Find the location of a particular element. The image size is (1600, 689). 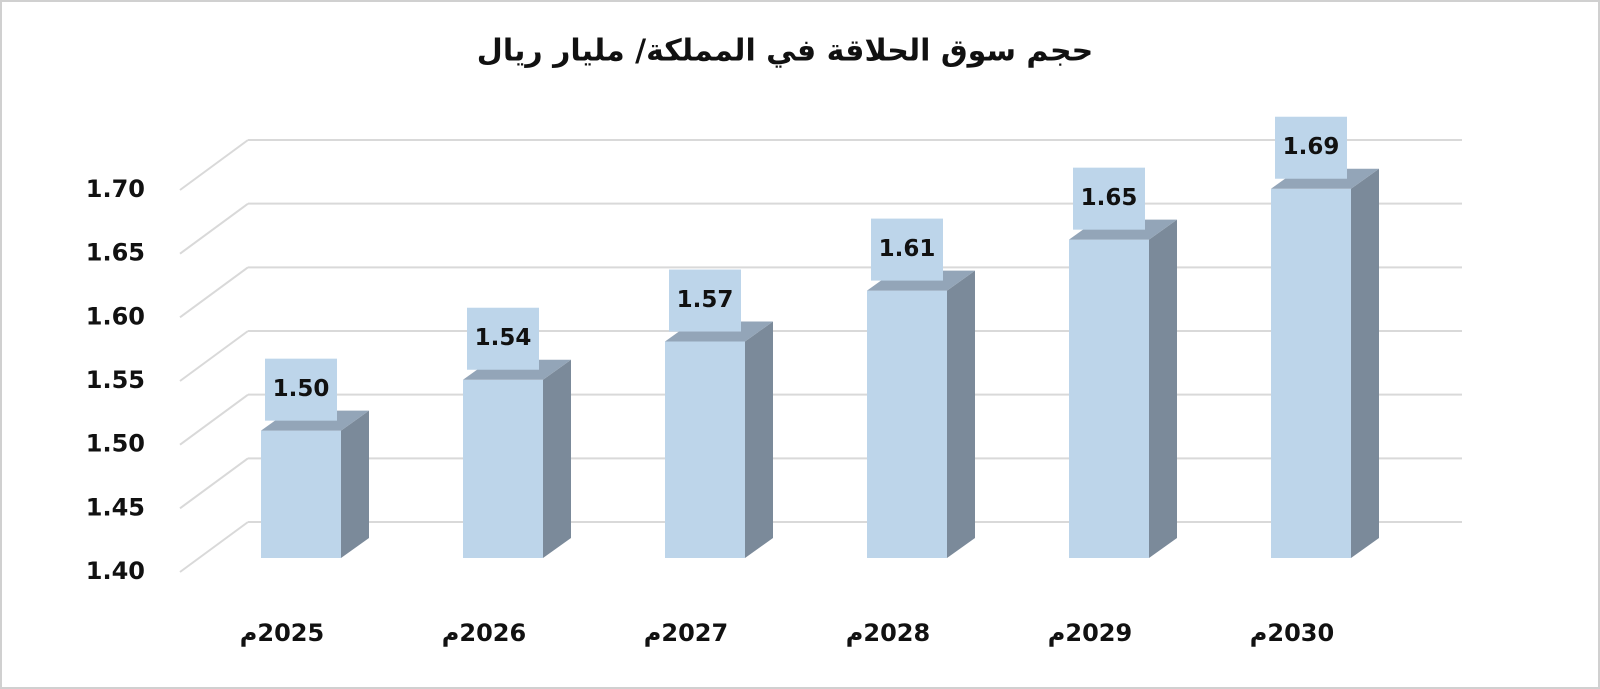

x-tick-label: 2029م is located at coordinates (1090, 633).